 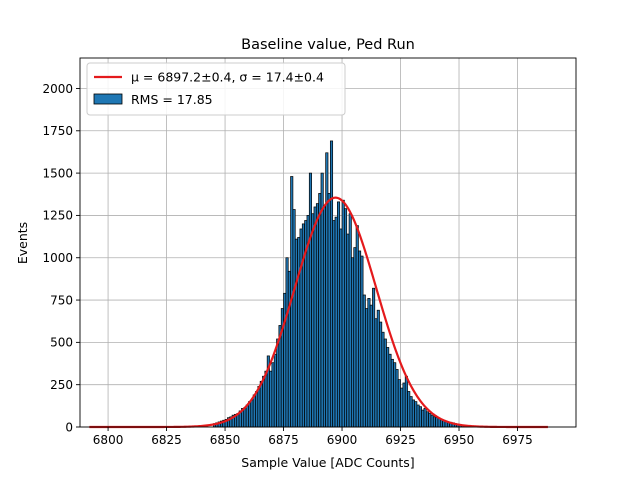 What do you see at coordinates (328, 45) in the screenshot?
I see `chart-title: Baseline value, Ped Run` at bounding box center [328, 45].